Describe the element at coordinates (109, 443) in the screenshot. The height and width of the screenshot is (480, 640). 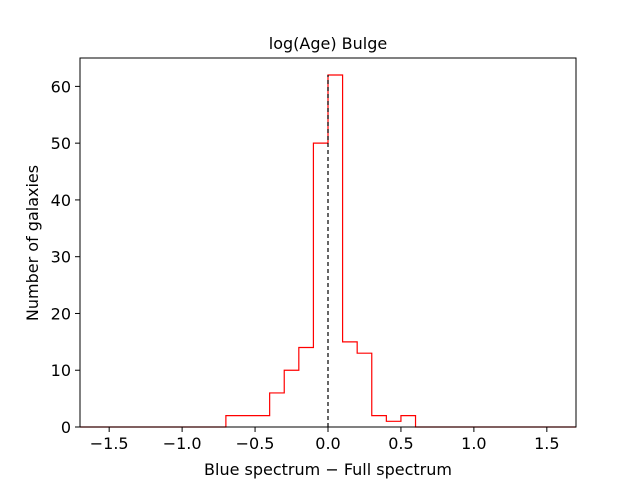
I see `x-tick-label: −1.5` at that location.